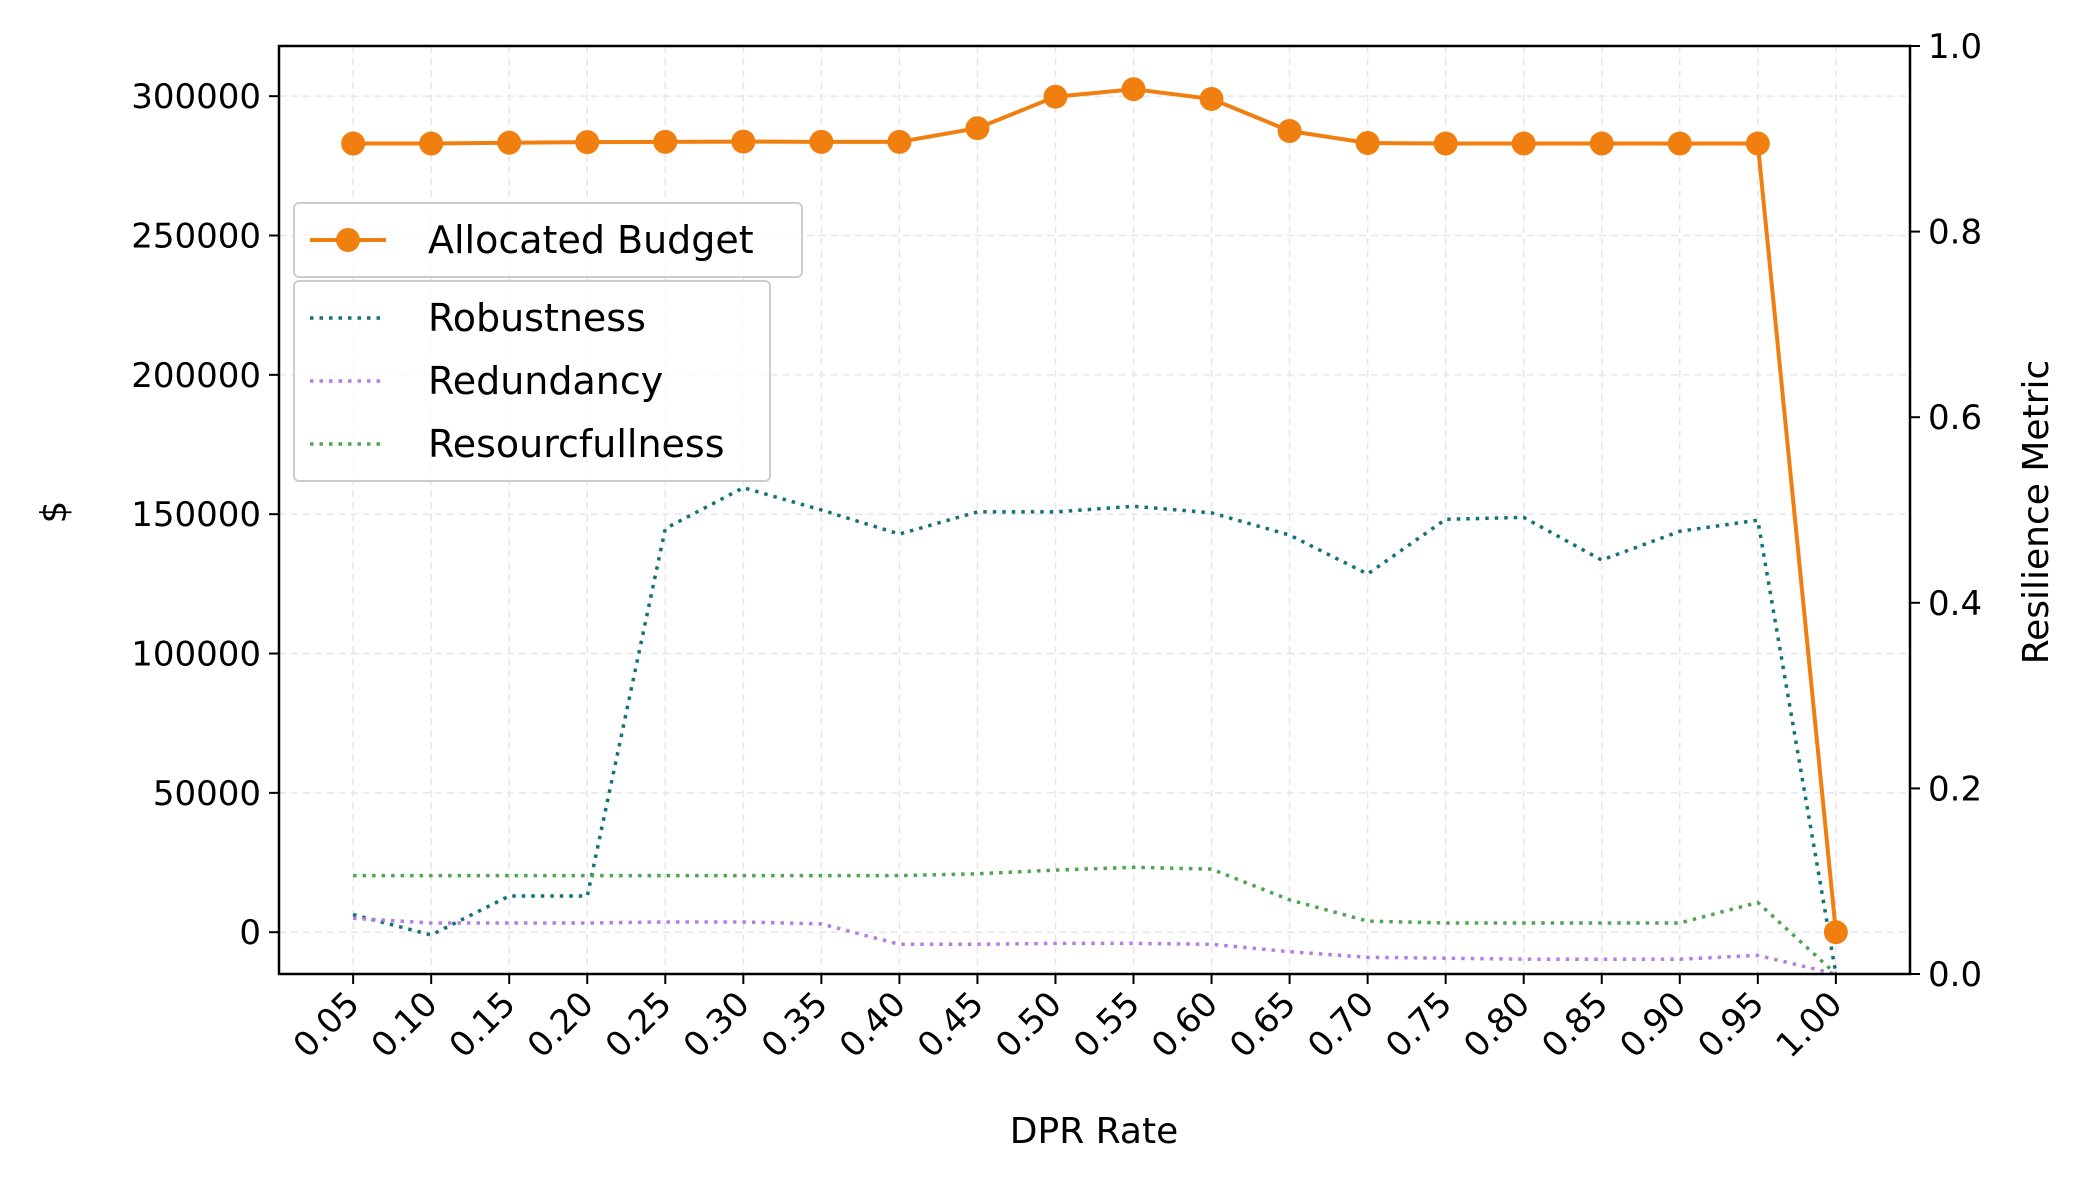 This screenshot has height=1185, width=2088. What do you see at coordinates (873, 1025) in the screenshot?
I see `x-tick-label: 0.40` at bounding box center [873, 1025].